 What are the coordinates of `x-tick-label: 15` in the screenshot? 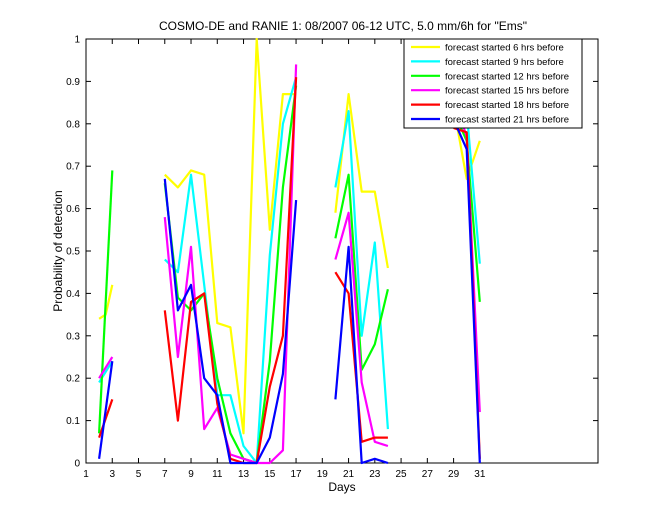 It's located at (270, 474).